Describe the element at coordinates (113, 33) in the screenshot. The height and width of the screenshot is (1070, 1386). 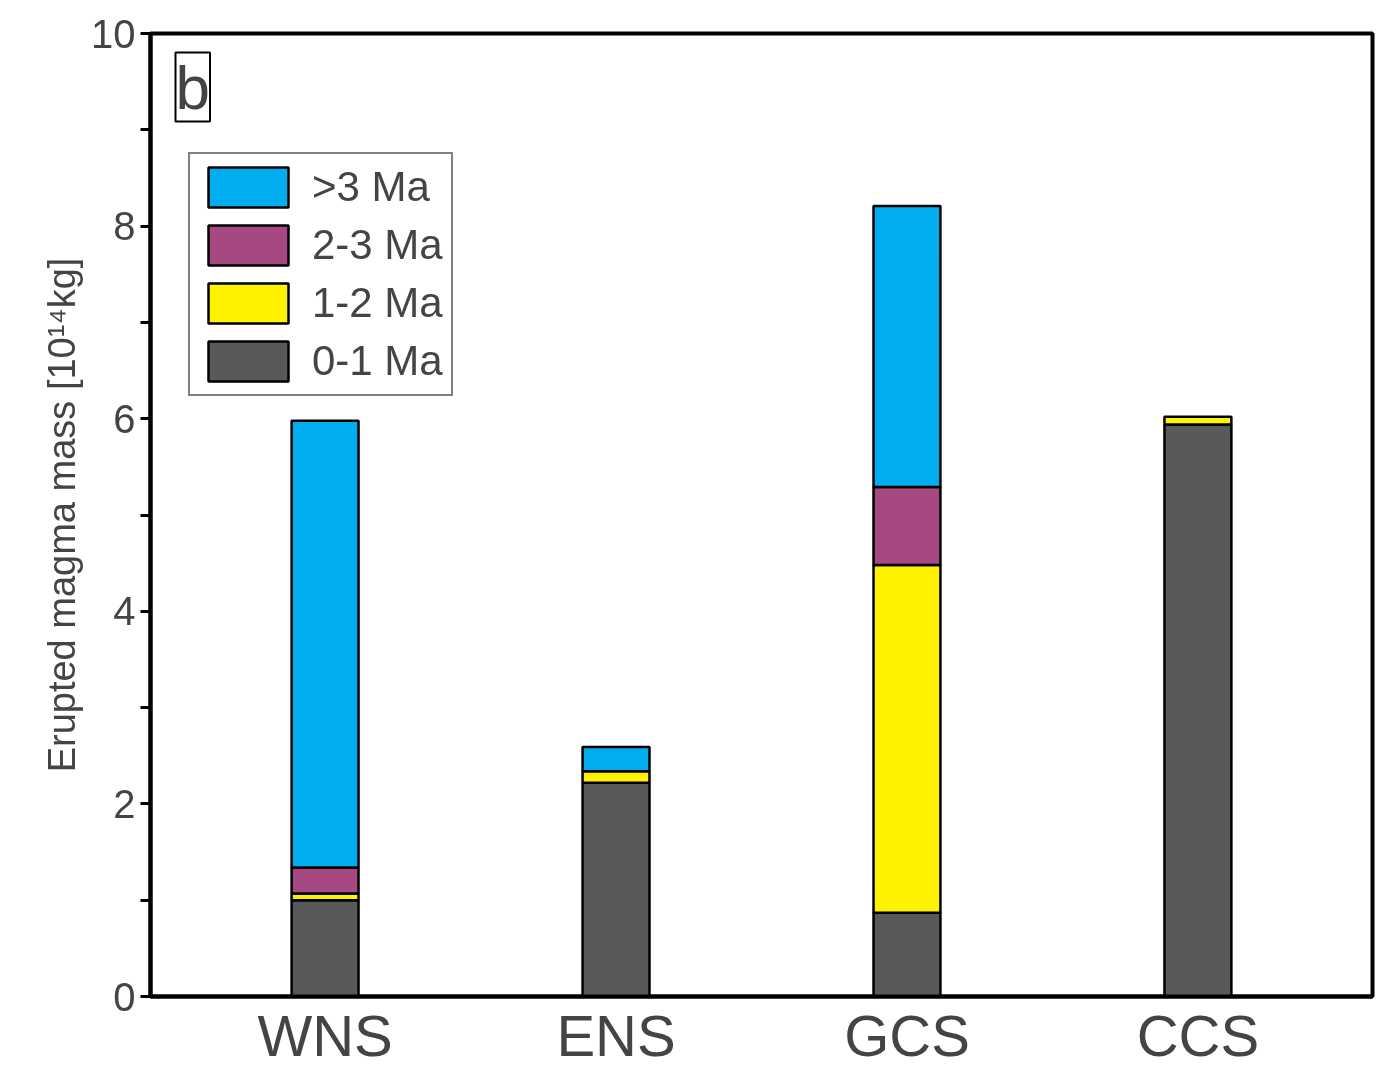
I see `y-tick-label: 10` at that location.